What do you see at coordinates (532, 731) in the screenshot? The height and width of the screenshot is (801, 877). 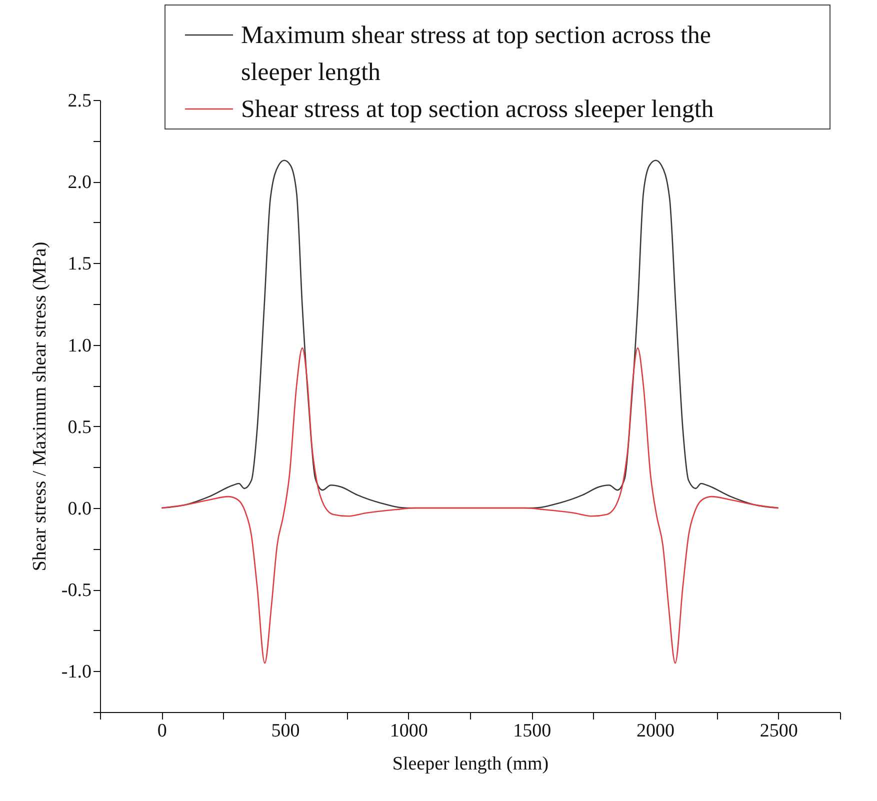 I see `x-tick-label: 1500` at bounding box center [532, 731].